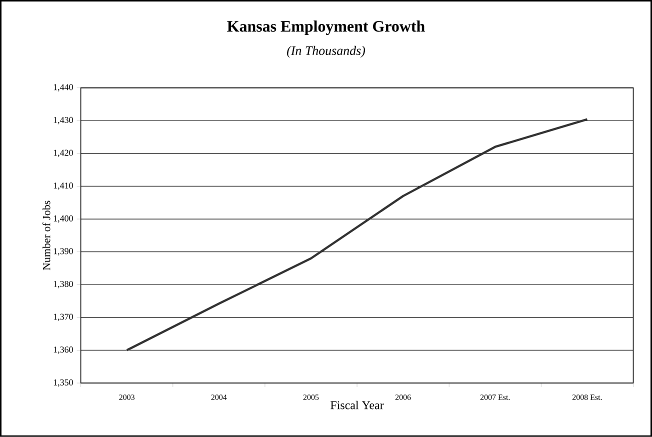 This screenshot has width=652, height=437. I want to click on y-tick-label: 1,420, so click(63, 154).